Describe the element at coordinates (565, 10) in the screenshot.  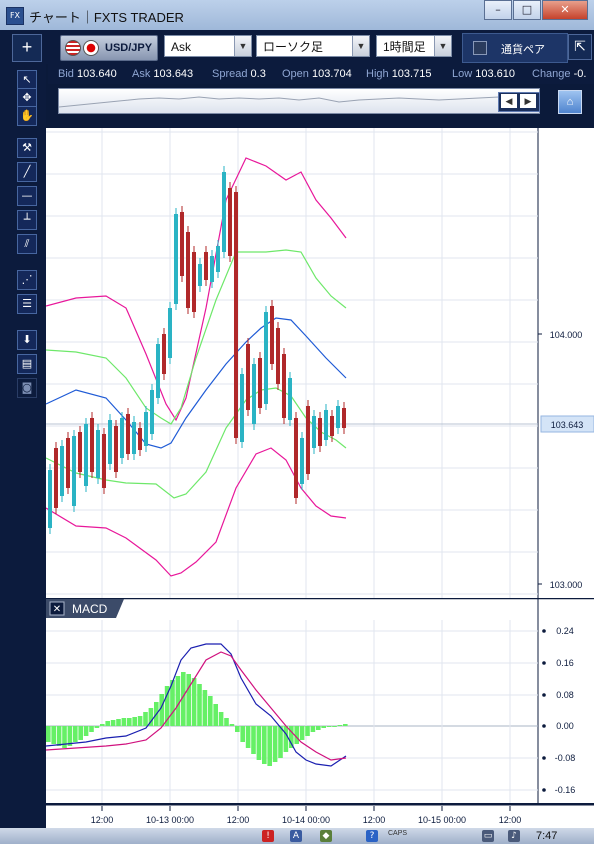
I see `close-button: ✕` at that location.